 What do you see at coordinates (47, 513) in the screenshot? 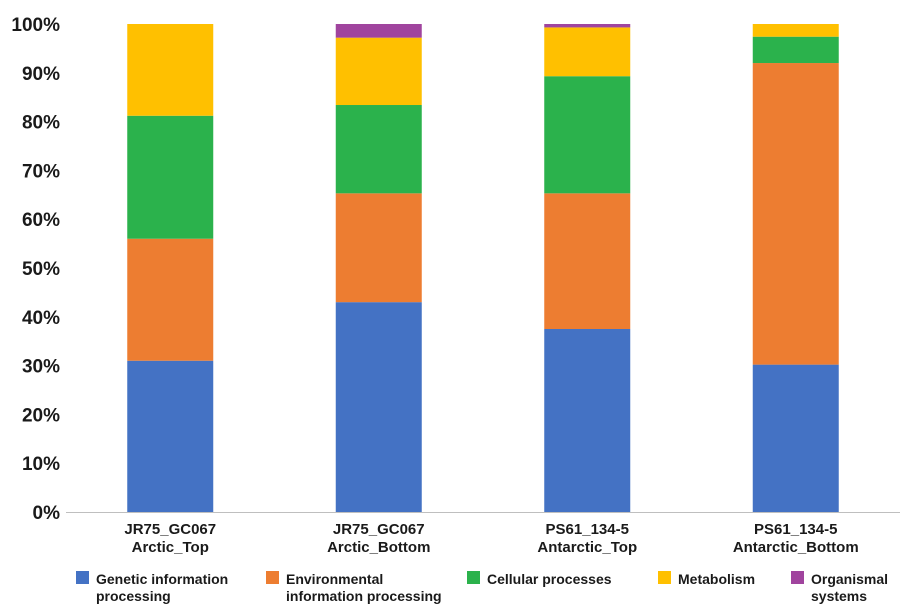
I see `y-tick-label: 0%` at bounding box center [47, 513].